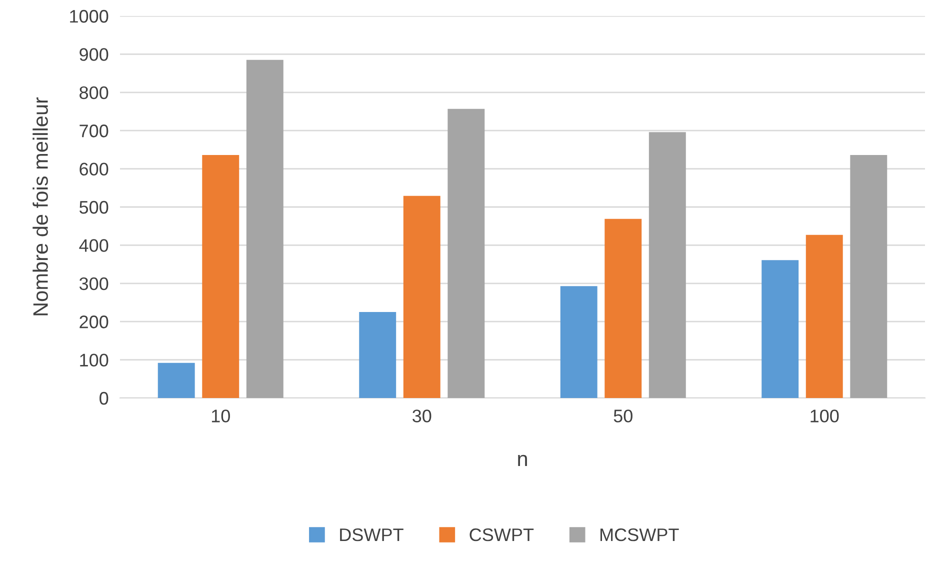 The height and width of the screenshot is (561, 933). What do you see at coordinates (104, 398) in the screenshot?
I see `y-tick-label: 0` at bounding box center [104, 398].